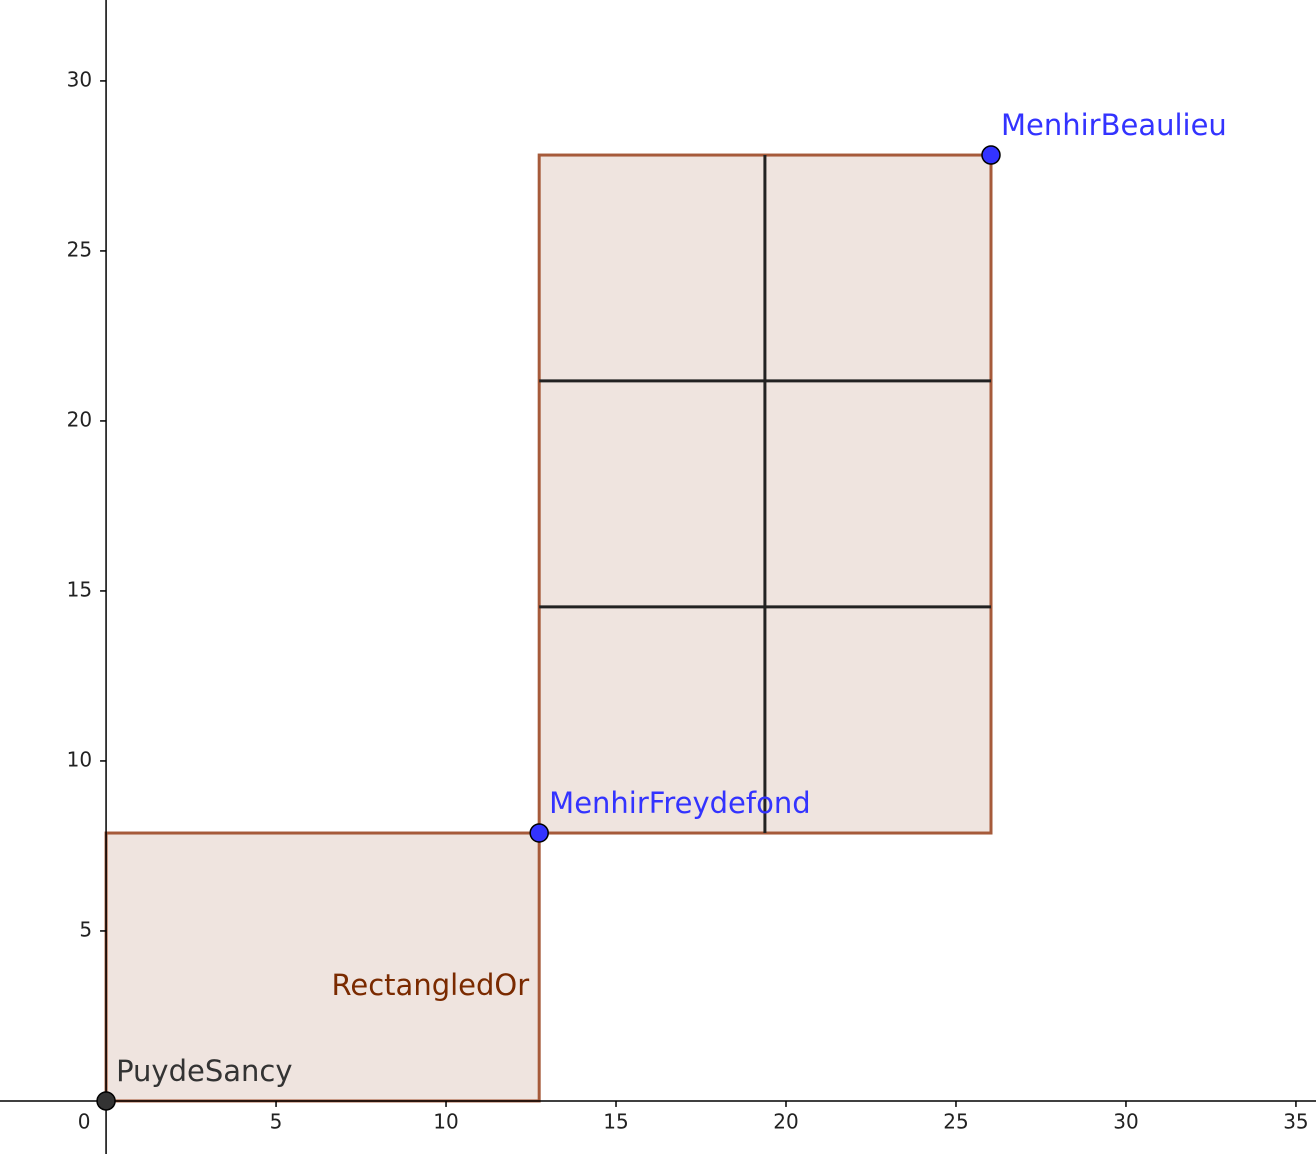 The height and width of the screenshot is (1154, 1316). What do you see at coordinates (445, 1121) in the screenshot?
I see `x-tick-label: 10` at bounding box center [445, 1121].